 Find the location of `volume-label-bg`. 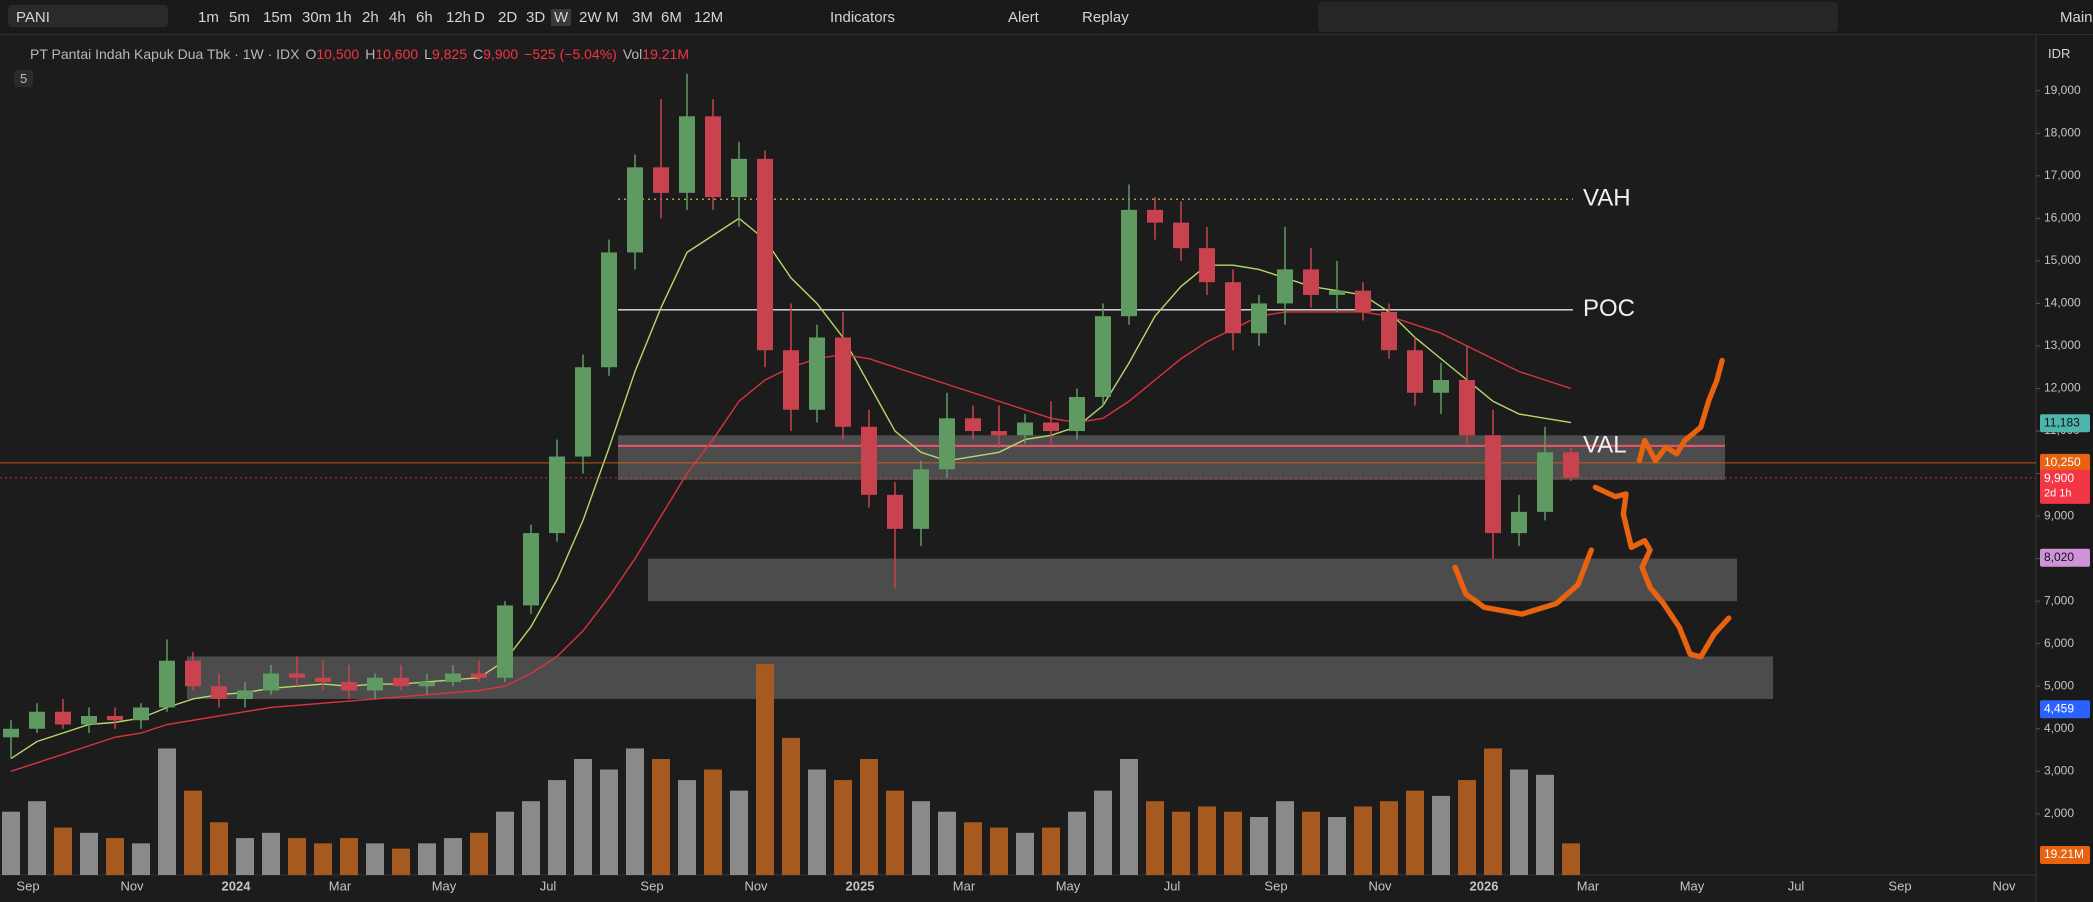

volume-label-bg is located at coordinates (2065, 855).